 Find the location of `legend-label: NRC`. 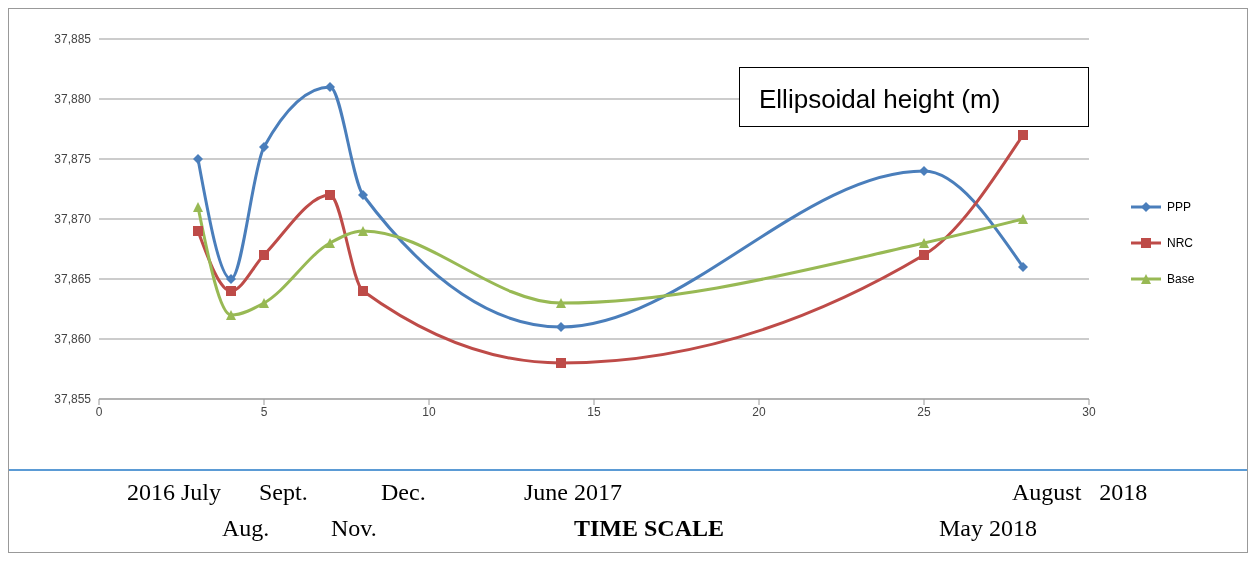

legend-label: NRC is located at coordinates (1180, 243).